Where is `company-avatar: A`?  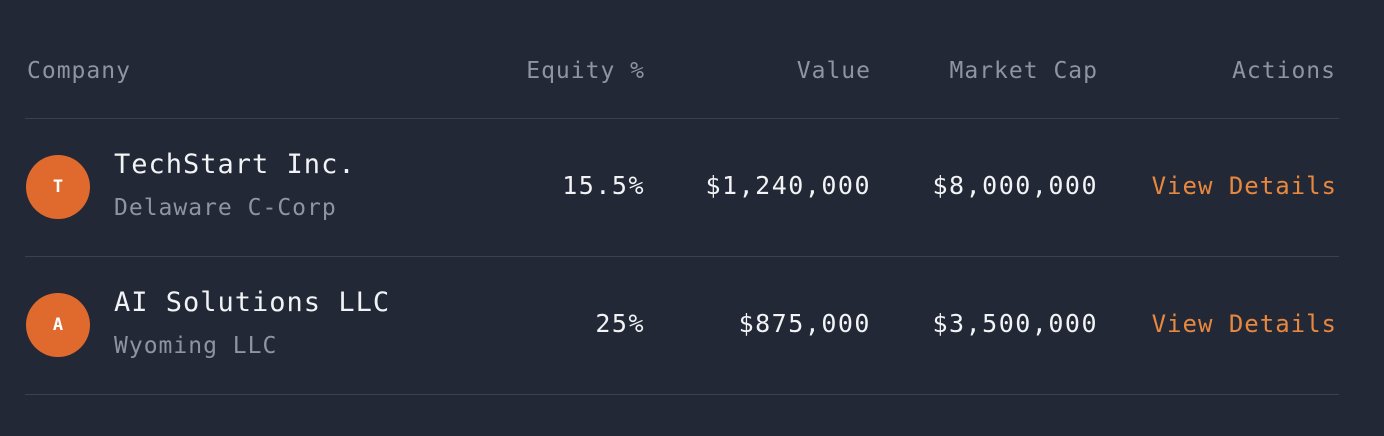
company-avatar: A is located at coordinates (58, 325).